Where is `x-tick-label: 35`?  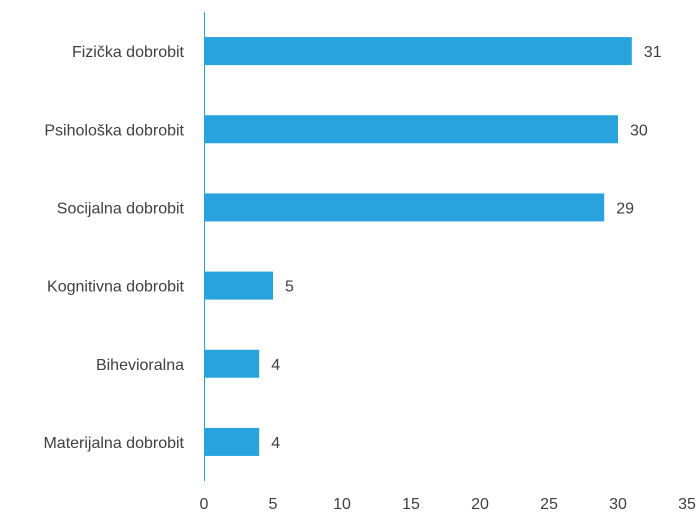
x-tick-label: 35 is located at coordinates (687, 504).